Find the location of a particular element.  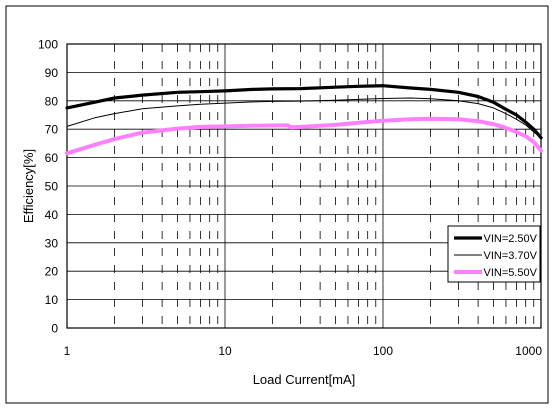

x-axis-label: Load Current[mA] is located at coordinates (304, 379).